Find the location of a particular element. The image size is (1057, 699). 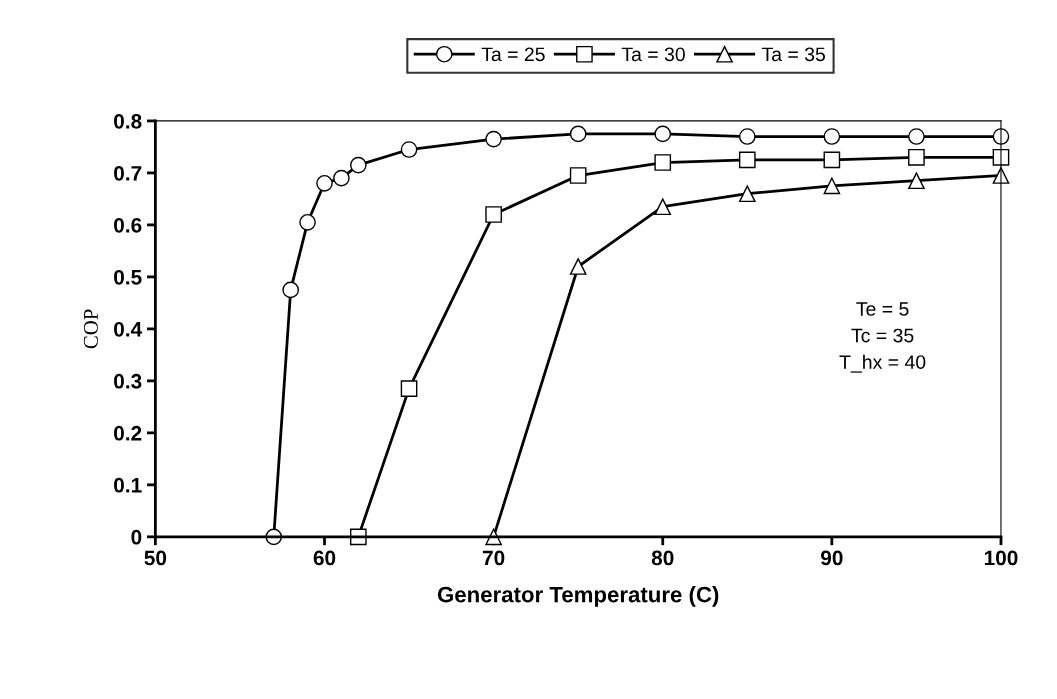

y-tick-label: 0 is located at coordinates (136, 537).